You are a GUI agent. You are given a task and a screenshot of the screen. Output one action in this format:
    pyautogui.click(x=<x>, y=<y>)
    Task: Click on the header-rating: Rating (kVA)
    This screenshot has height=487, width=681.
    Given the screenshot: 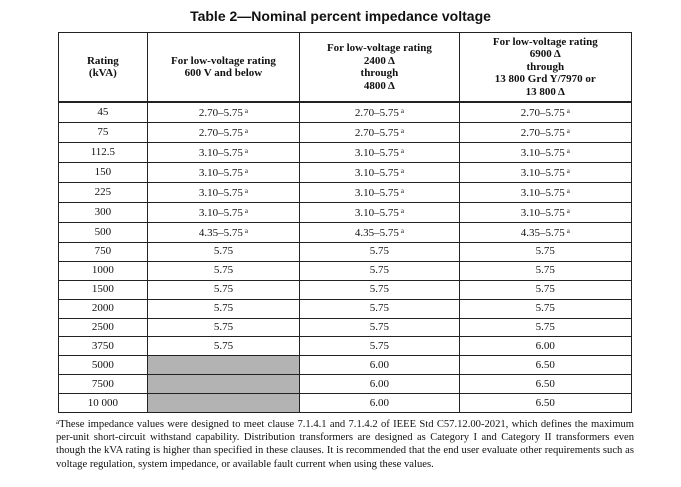 What is the action you would take?
    pyautogui.click(x=103, y=67)
    